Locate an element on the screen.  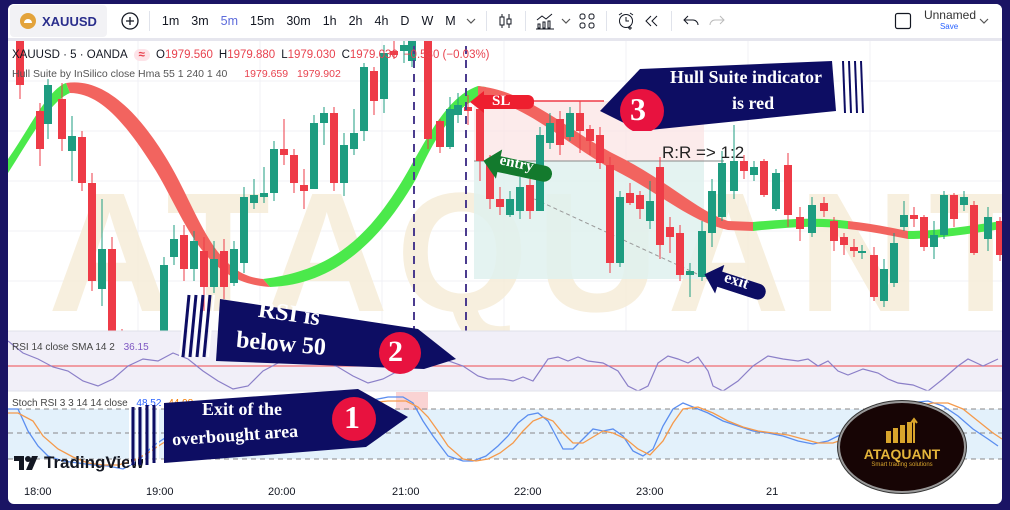
annotation-step-2: RSI is below 50 2 is located at coordinates (318, 336).